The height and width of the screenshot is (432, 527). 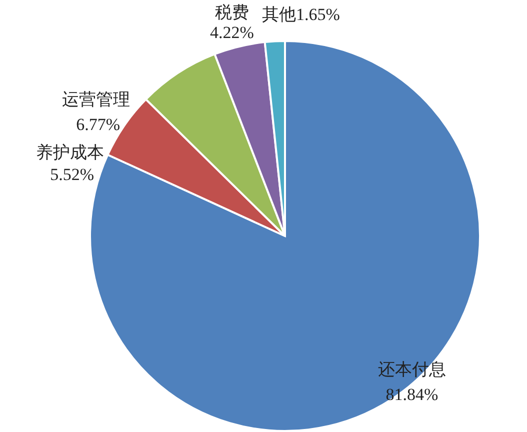 What do you see at coordinates (232, 32) in the screenshot?
I see `data-label: 4.22%` at bounding box center [232, 32].